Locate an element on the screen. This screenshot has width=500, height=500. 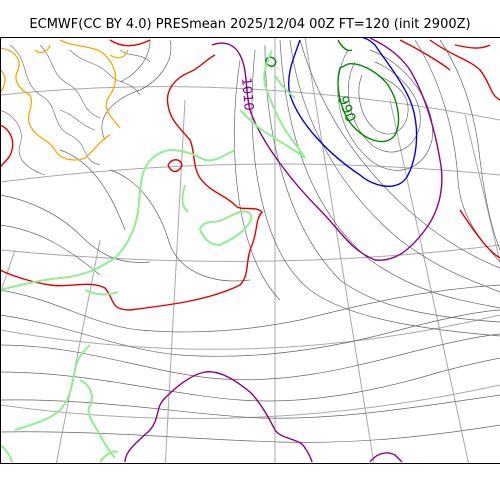
contour-label-1010: 1010 is located at coordinates (247, 94).